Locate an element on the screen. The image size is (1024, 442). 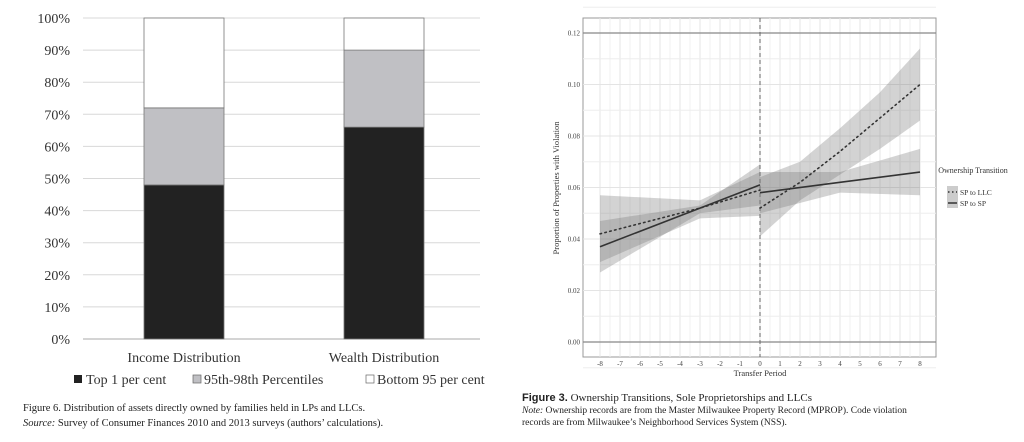
y-tick-label: 30% is located at coordinates (57, 244).